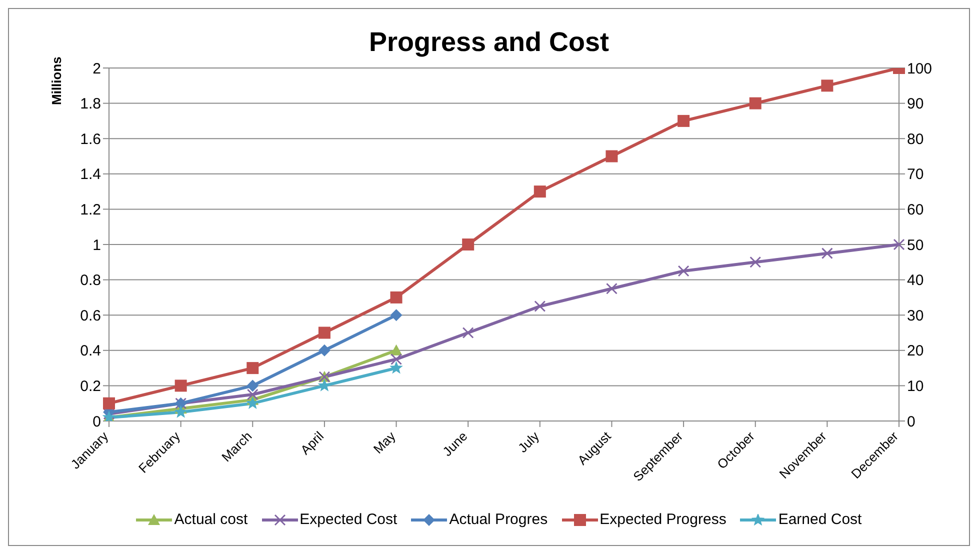 Image resolution: width=977 pixels, height=552 pixels. I want to click on y-tick-label: 0.6, so click(90, 315).